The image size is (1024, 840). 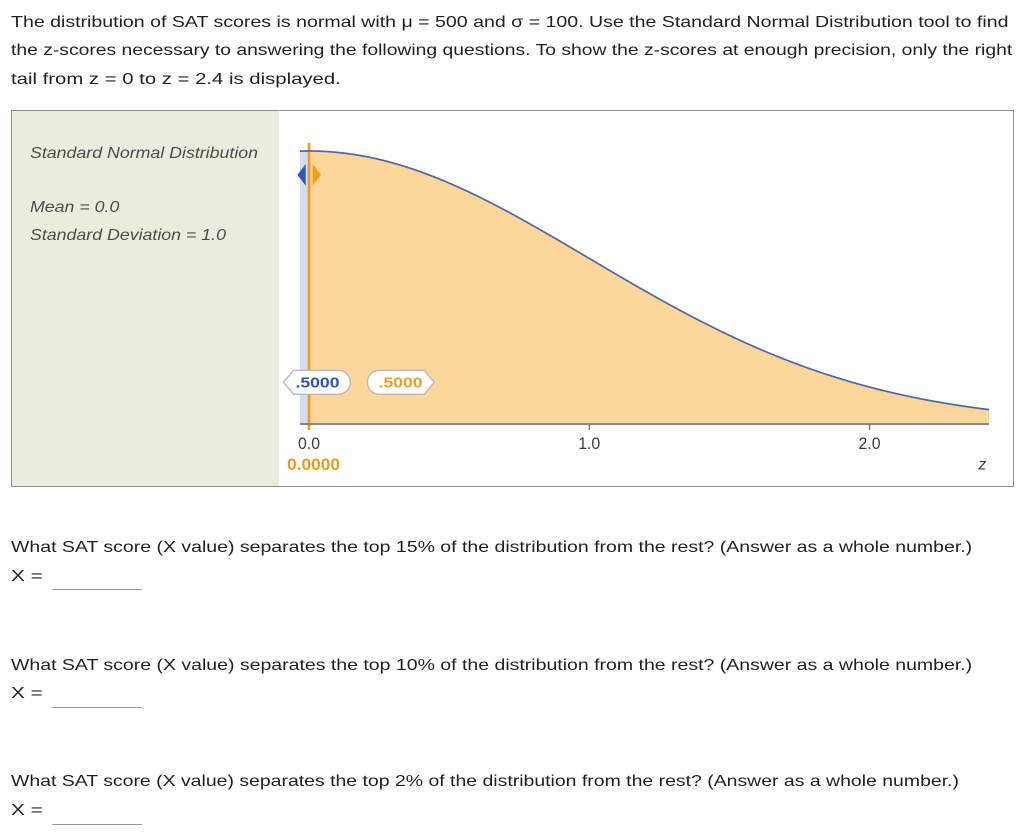 I want to click on svg-text: 0.0, so click(x=309, y=443).